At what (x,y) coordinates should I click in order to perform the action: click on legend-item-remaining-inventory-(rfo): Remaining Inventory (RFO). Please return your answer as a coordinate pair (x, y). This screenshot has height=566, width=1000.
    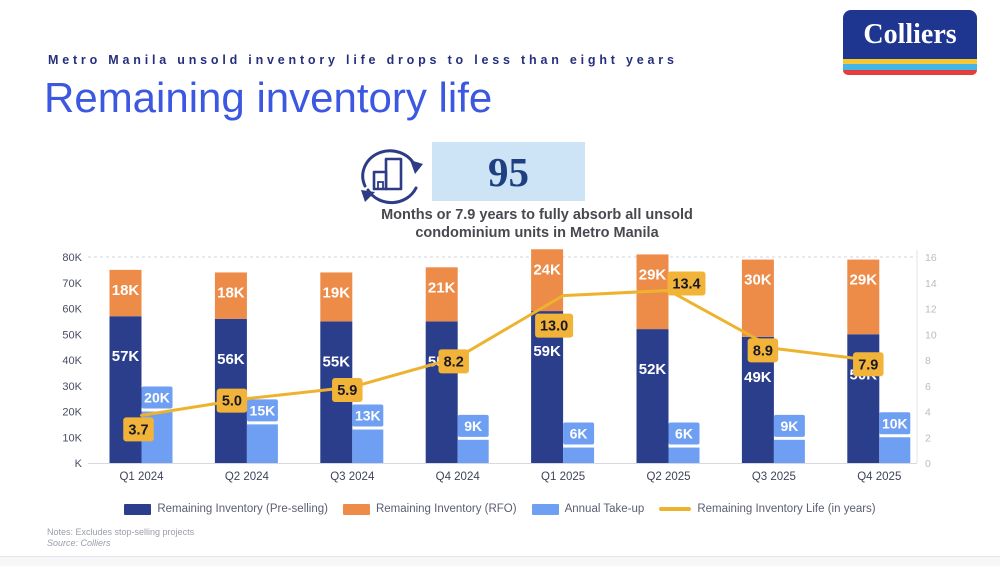
    Looking at the image, I should click on (429, 509).